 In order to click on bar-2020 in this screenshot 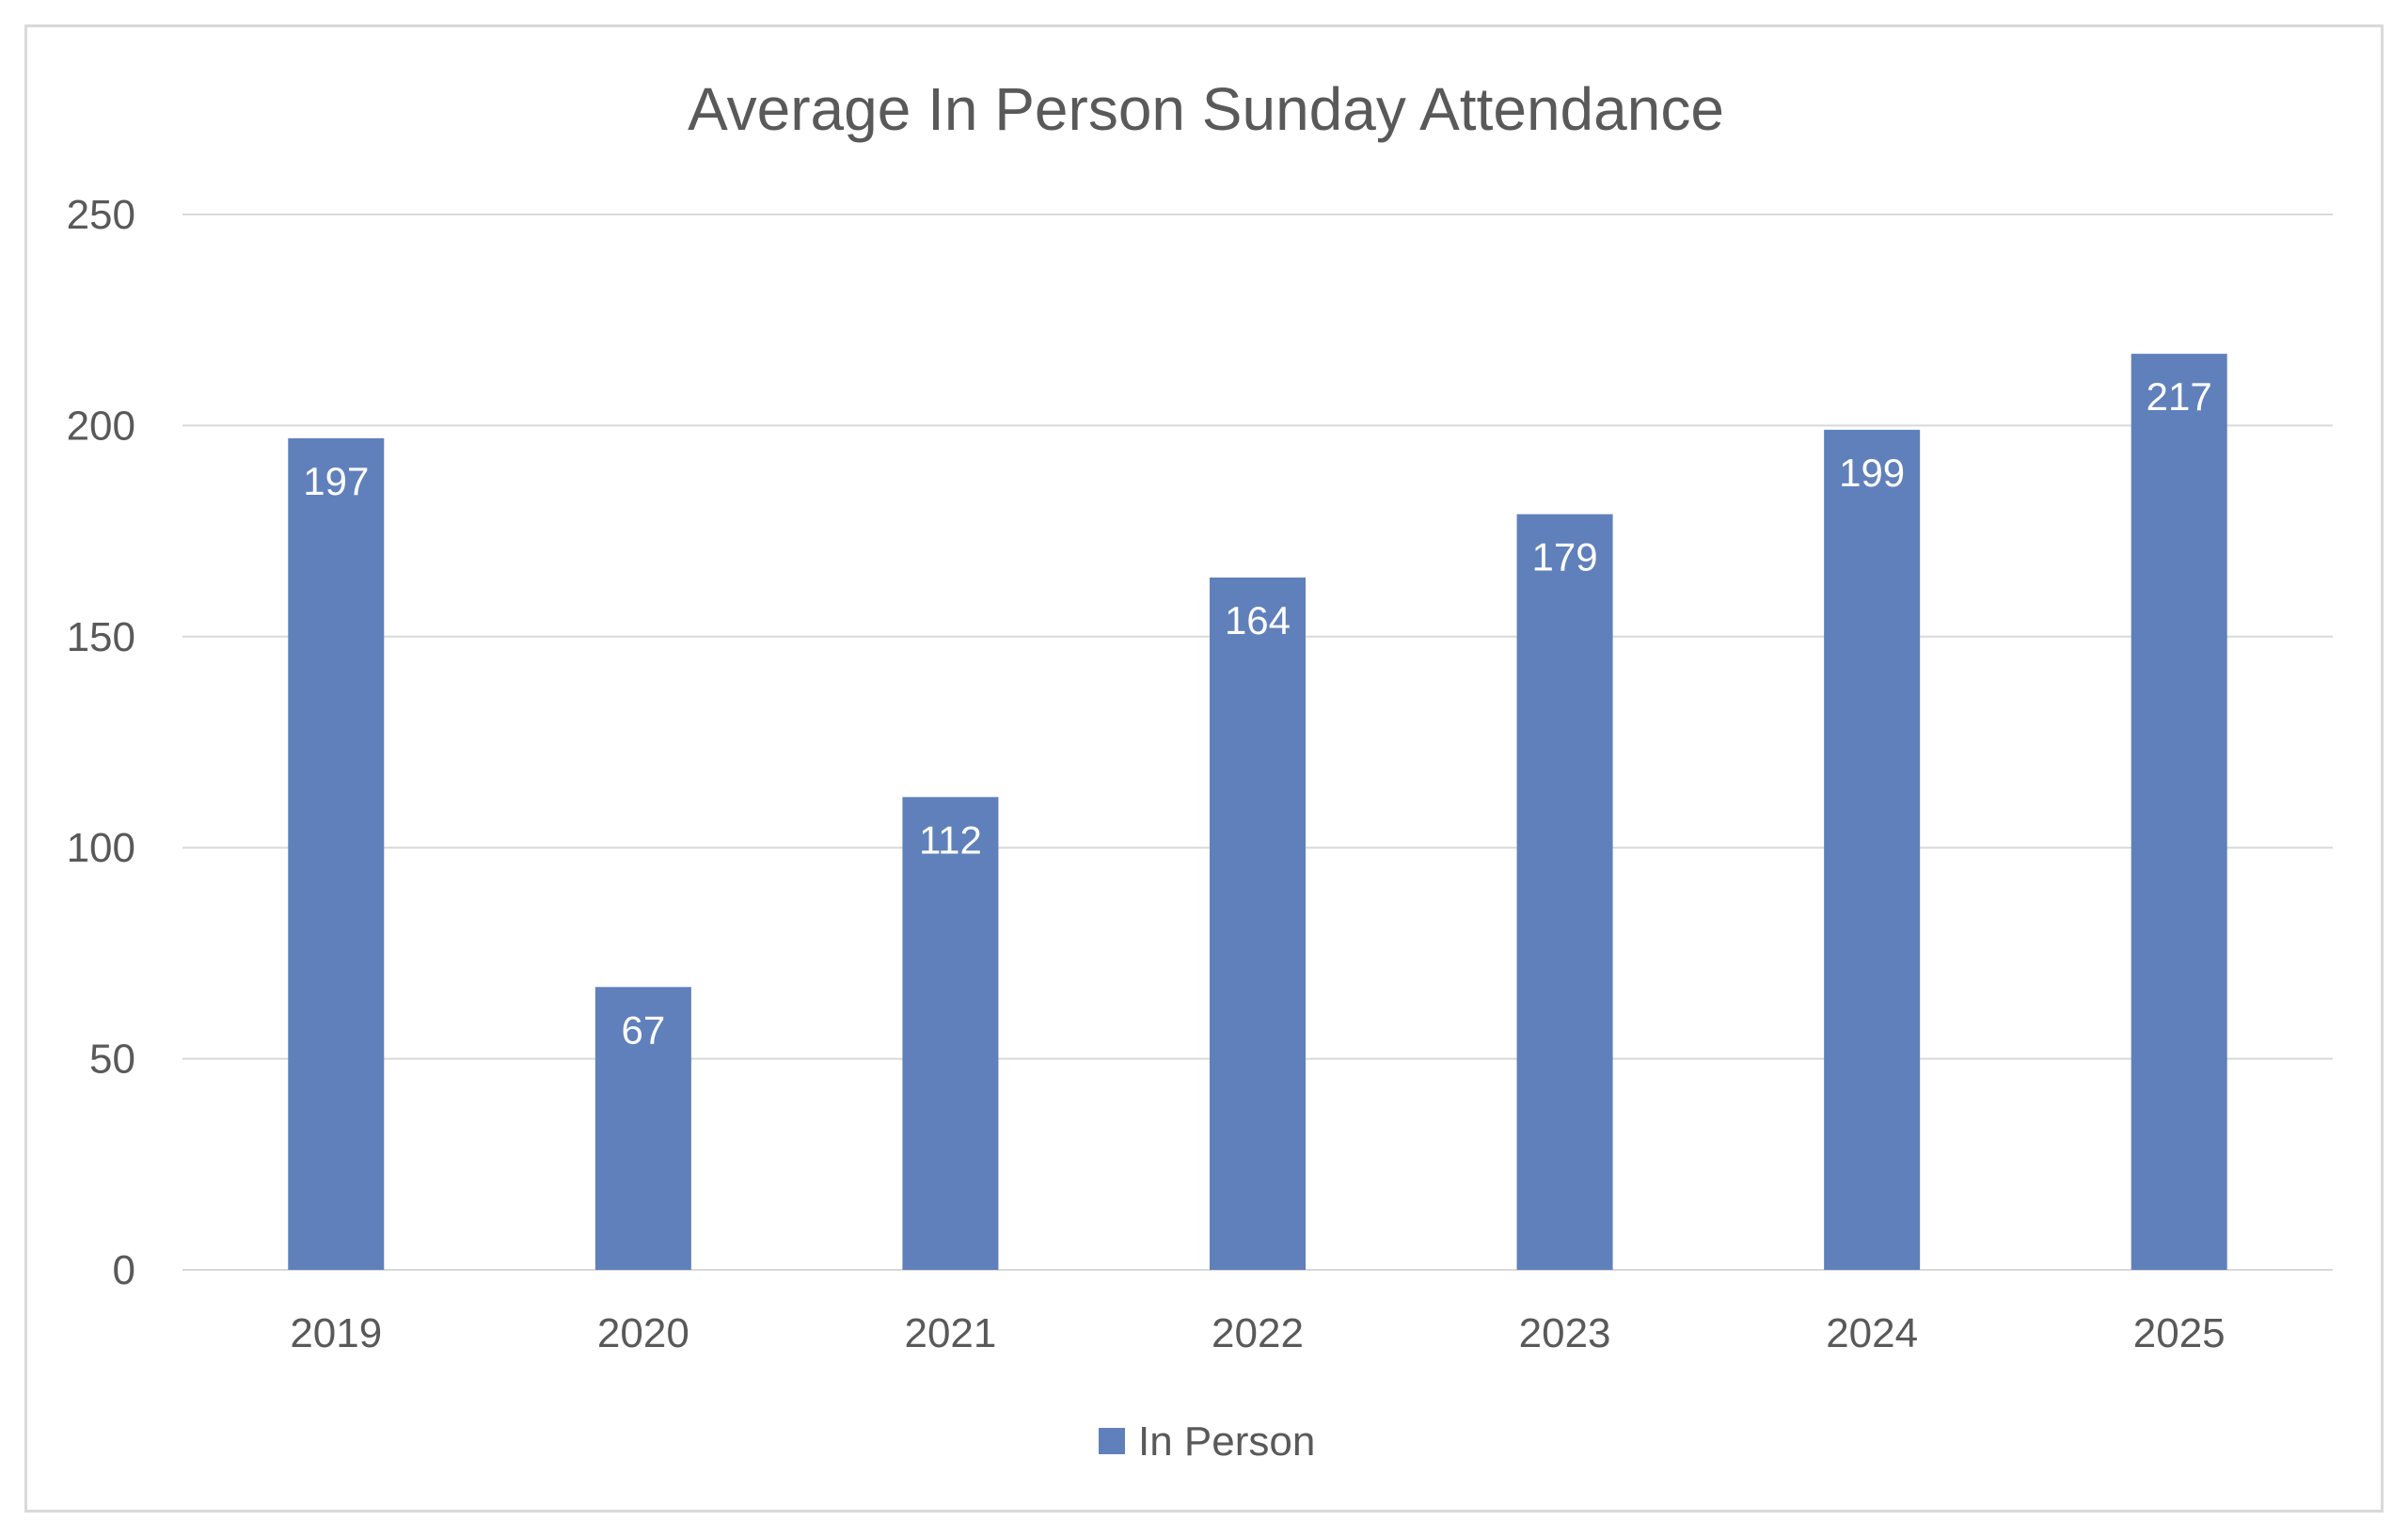, I will do `click(643, 1128)`.